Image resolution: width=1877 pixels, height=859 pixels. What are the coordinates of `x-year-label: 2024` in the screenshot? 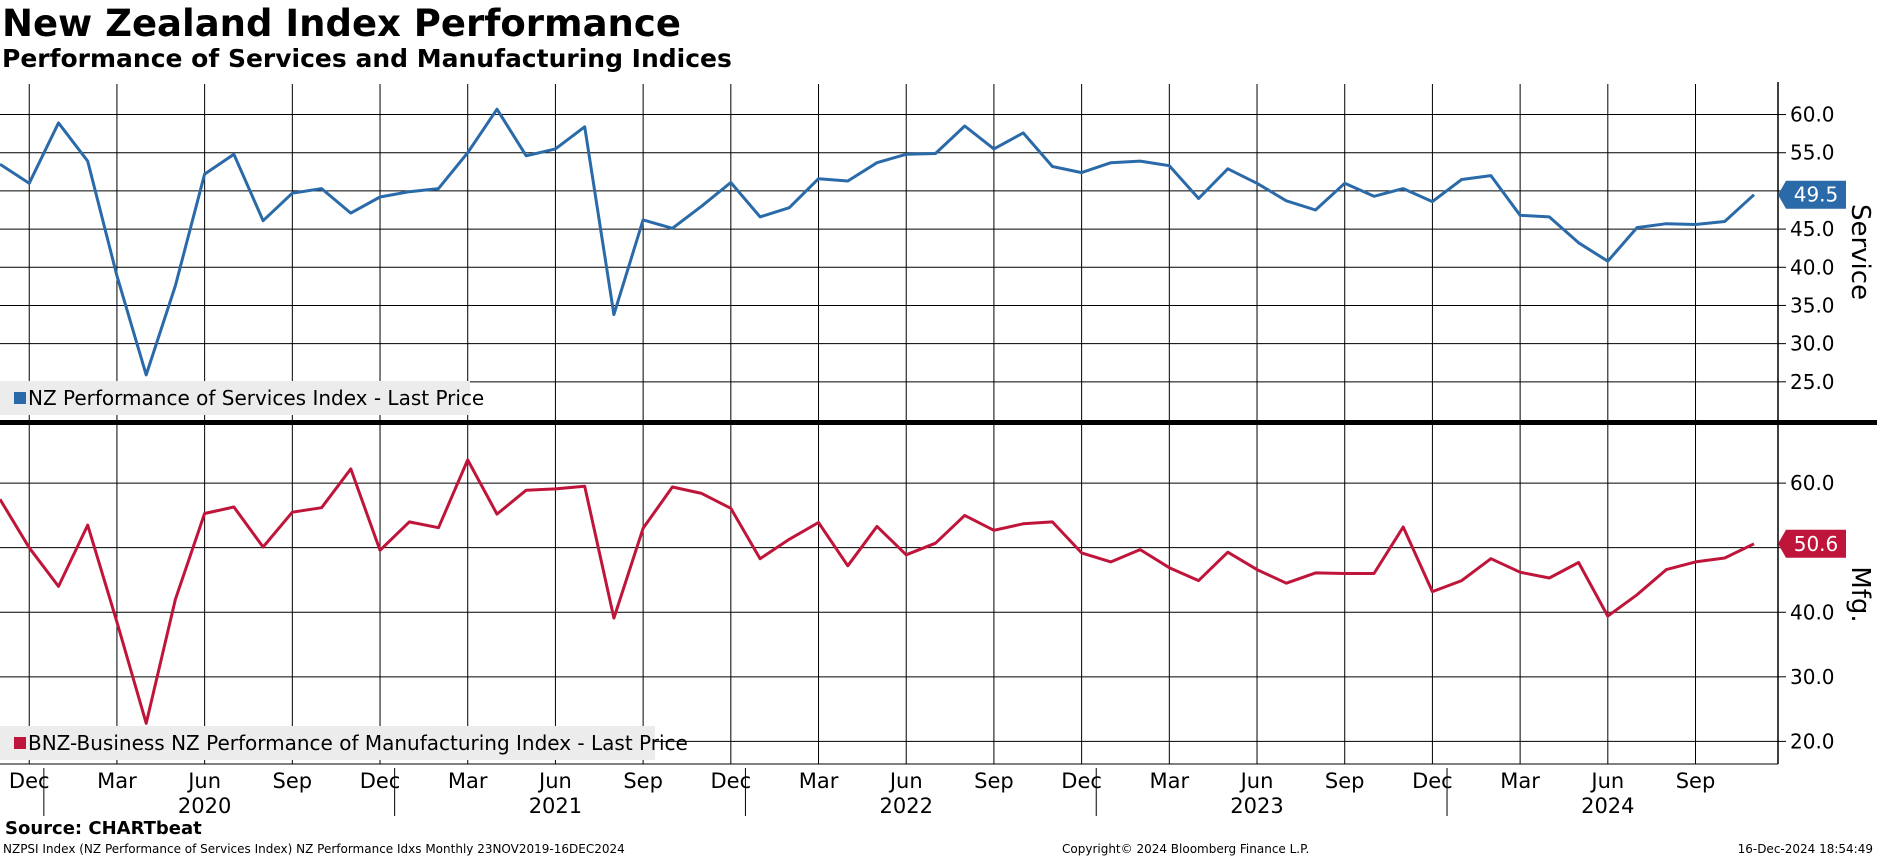 It's located at (1607, 806).